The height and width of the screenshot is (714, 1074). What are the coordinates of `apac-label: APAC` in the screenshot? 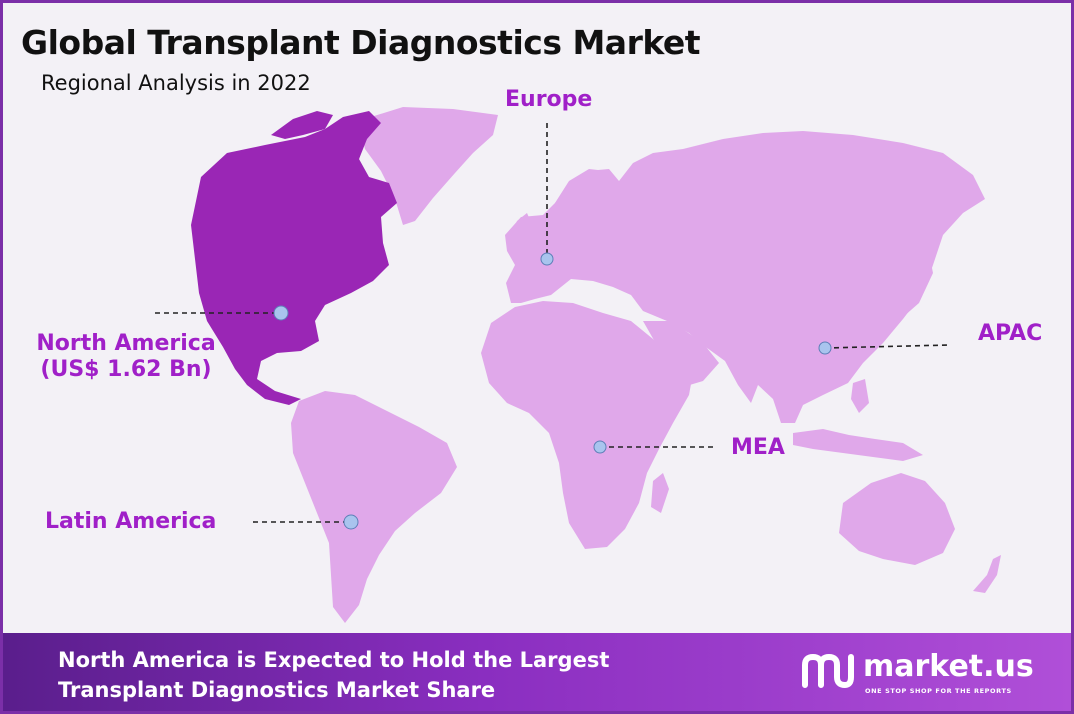 It's located at (1010, 333).